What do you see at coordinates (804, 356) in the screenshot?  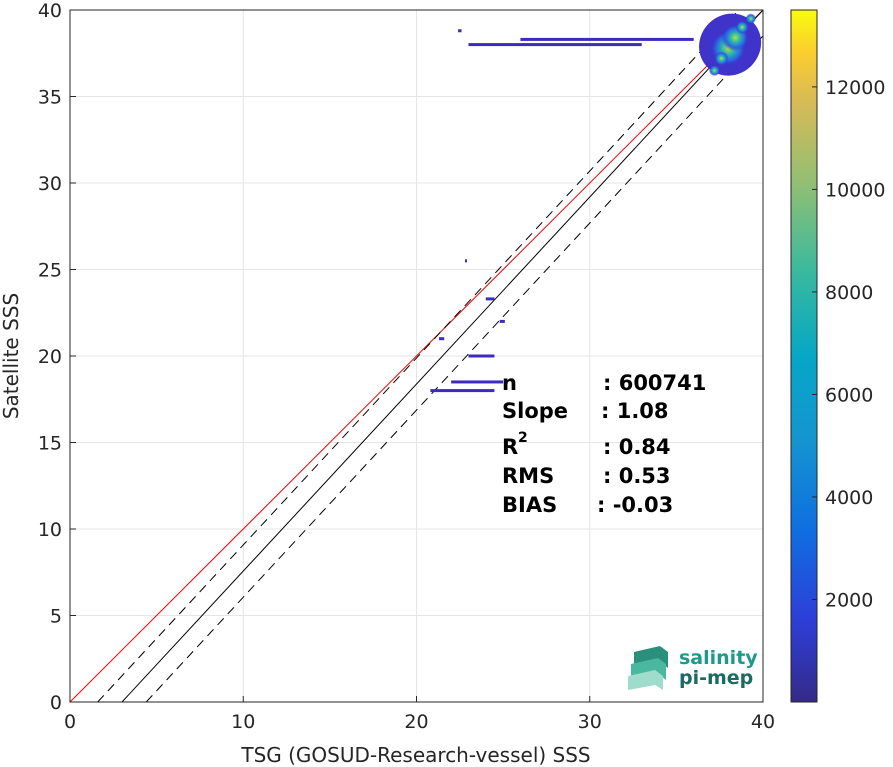 I see `colorbar` at bounding box center [804, 356].